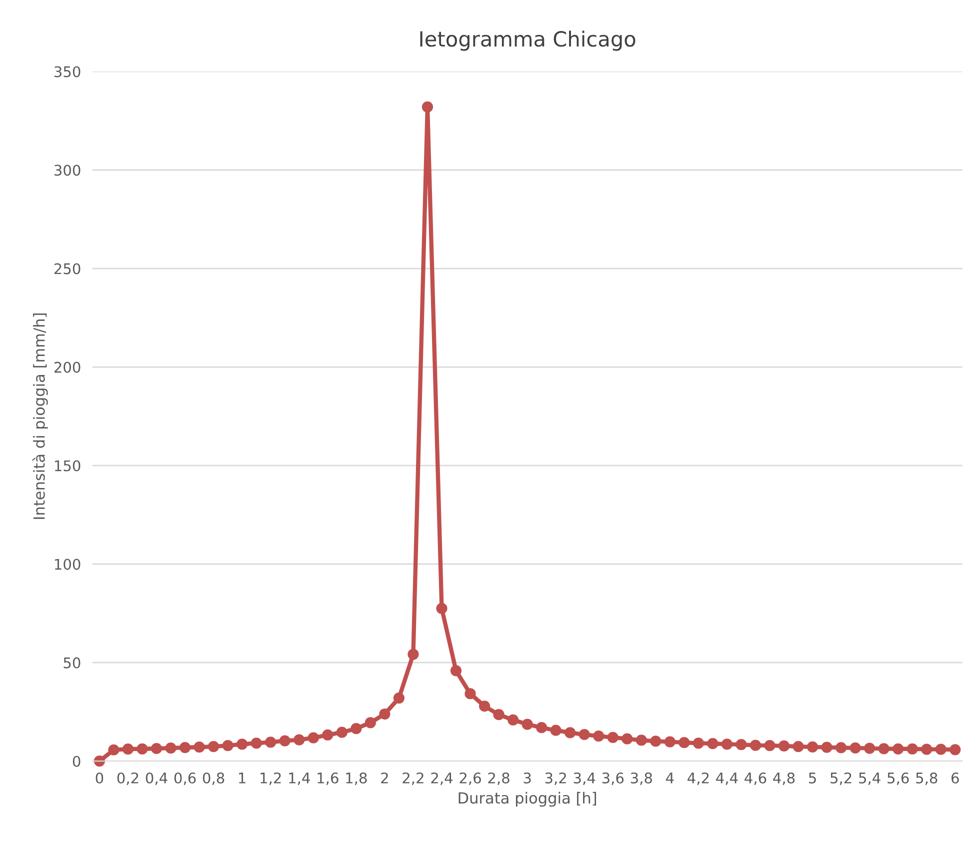 The height and width of the screenshot is (841, 972). I want to click on x-tick-label: 2,4, so click(442, 778).